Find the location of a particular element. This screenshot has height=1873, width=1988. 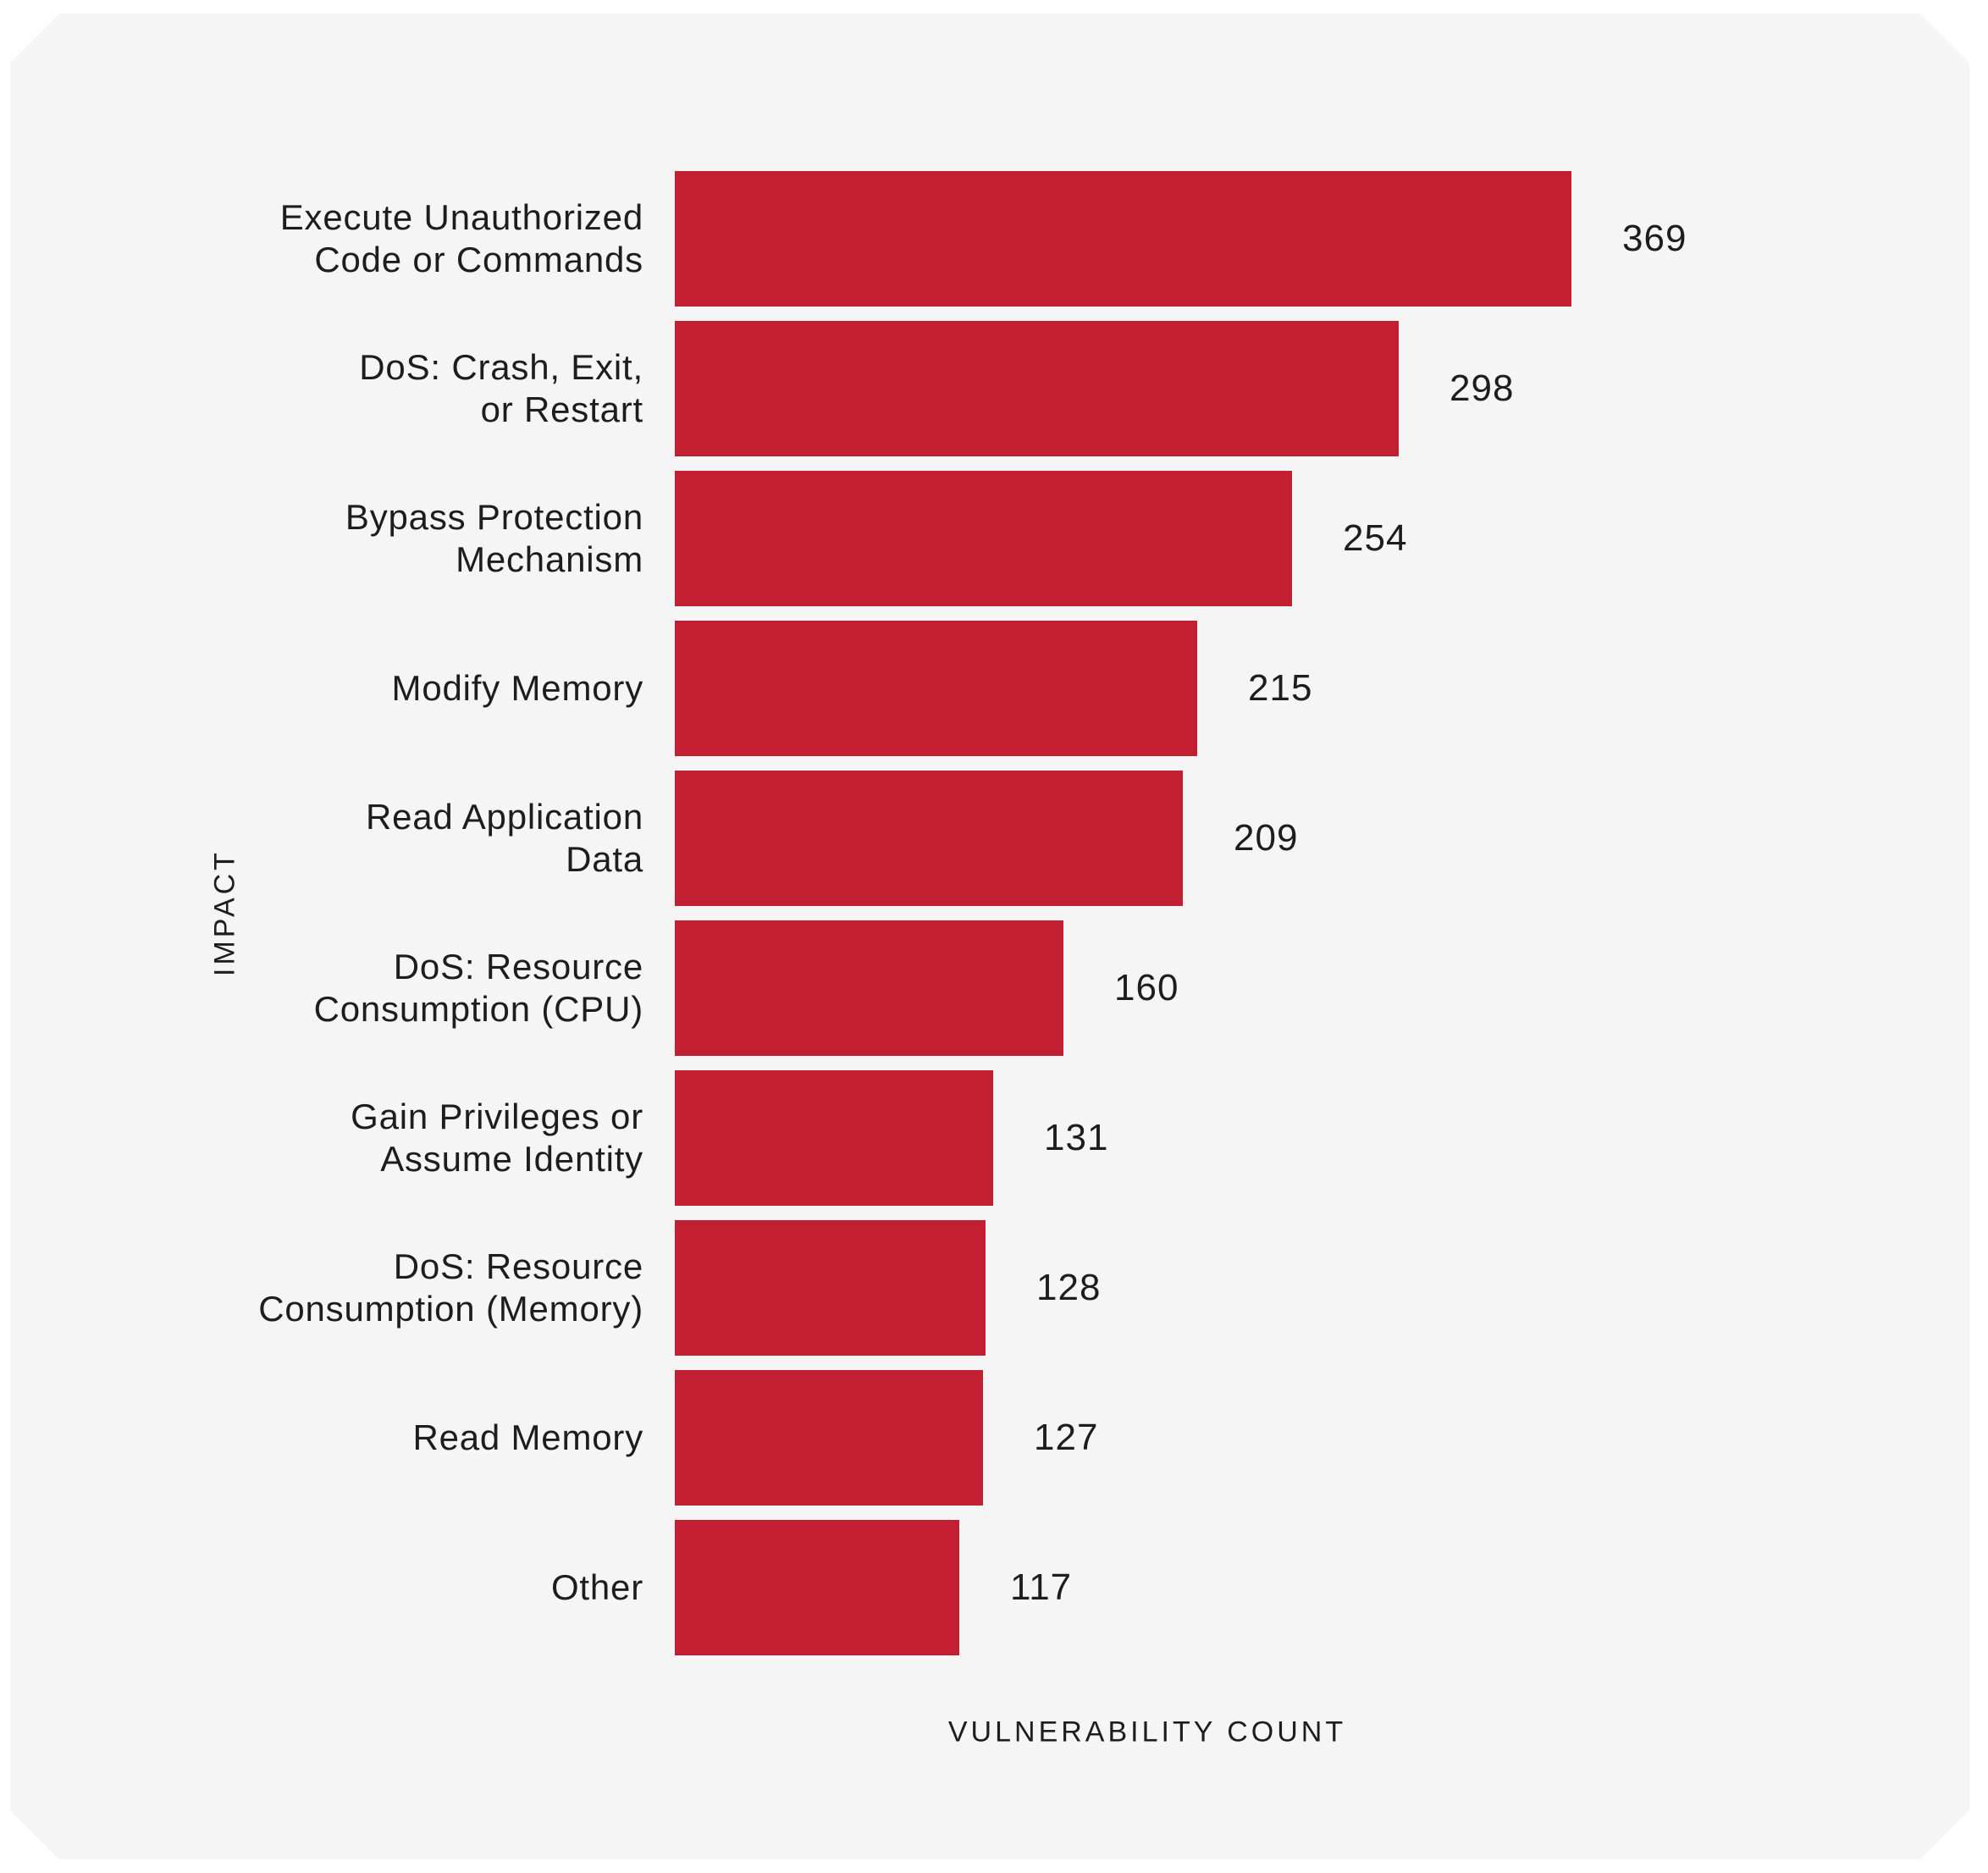

category-label: Modify Memory is located at coordinates (517, 688).